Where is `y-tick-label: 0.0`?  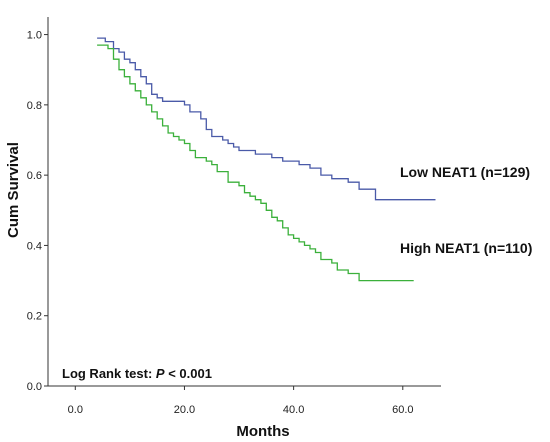
y-tick-label: 0.0 is located at coordinates (34, 387).